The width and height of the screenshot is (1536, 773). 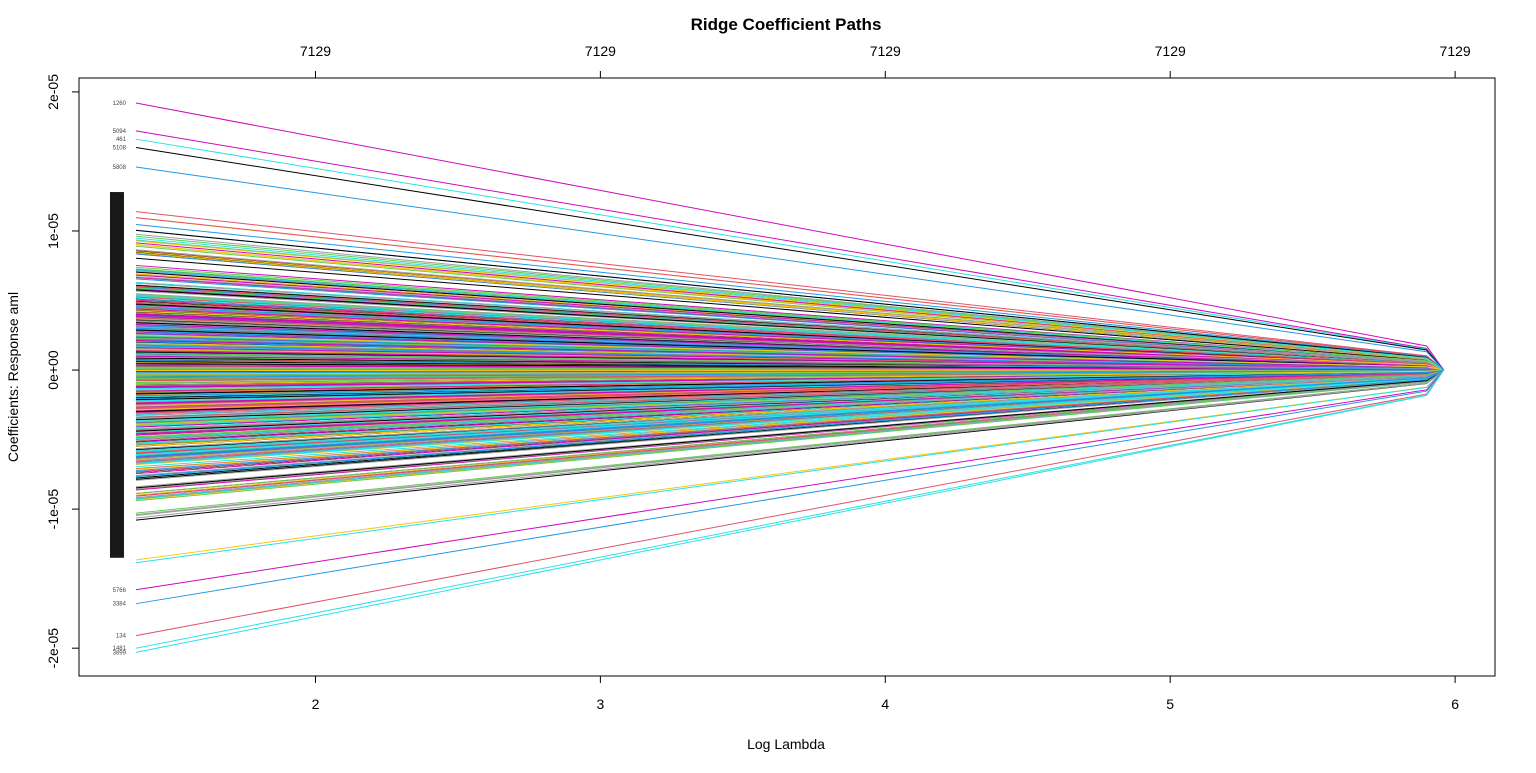 I want to click on x-tick-label: 6, so click(x=1455, y=704).